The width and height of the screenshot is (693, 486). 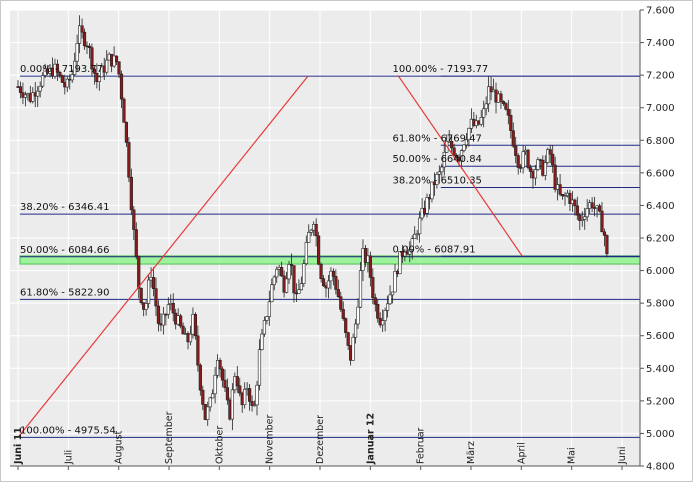 I want to click on y-tick-label: 7.400, so click(x=660, y=43).